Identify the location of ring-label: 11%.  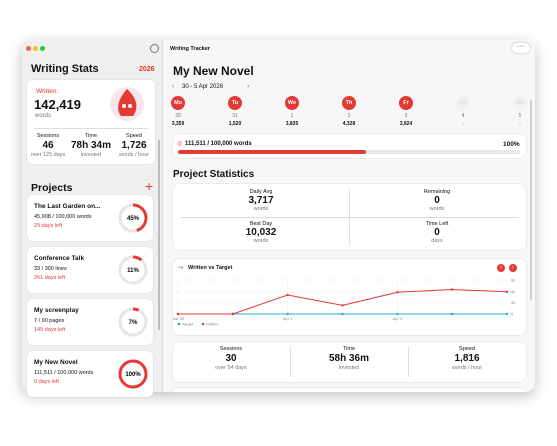
(133, 271).